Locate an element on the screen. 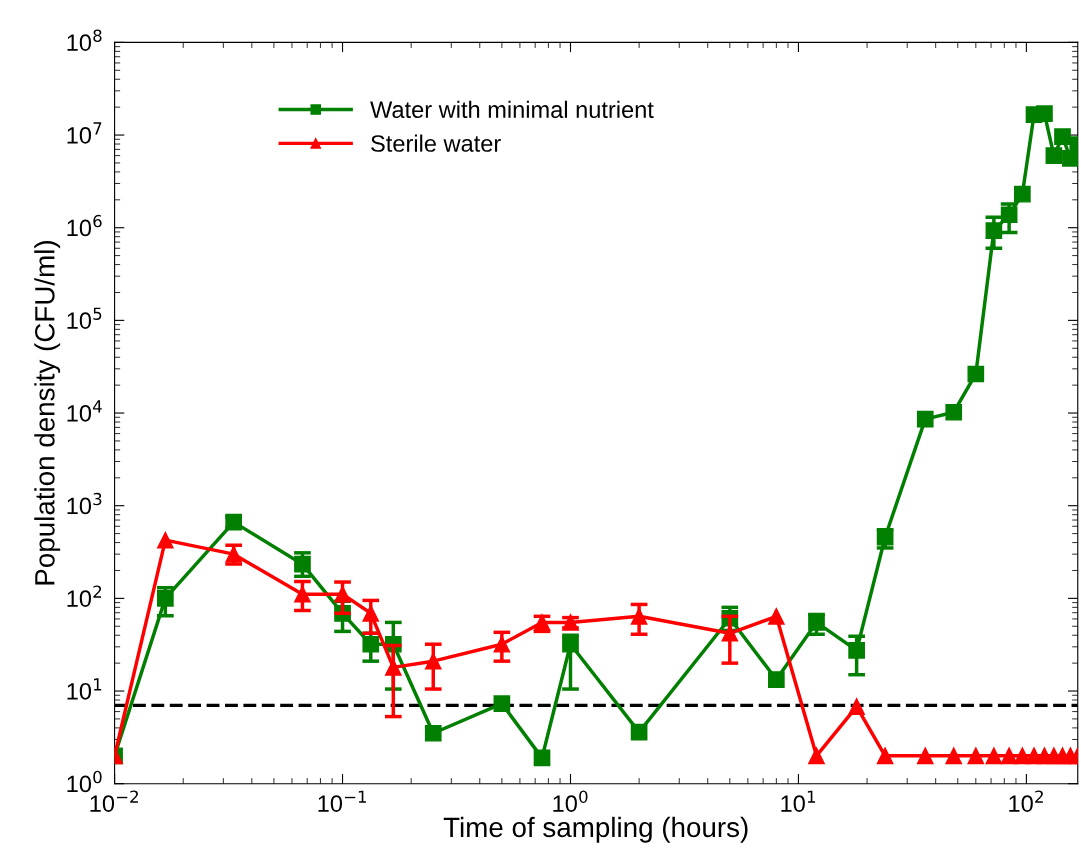 The height and width of the screenshot is (865, 1081). legend-label: Sterile water is located at coordinates (436, 143).